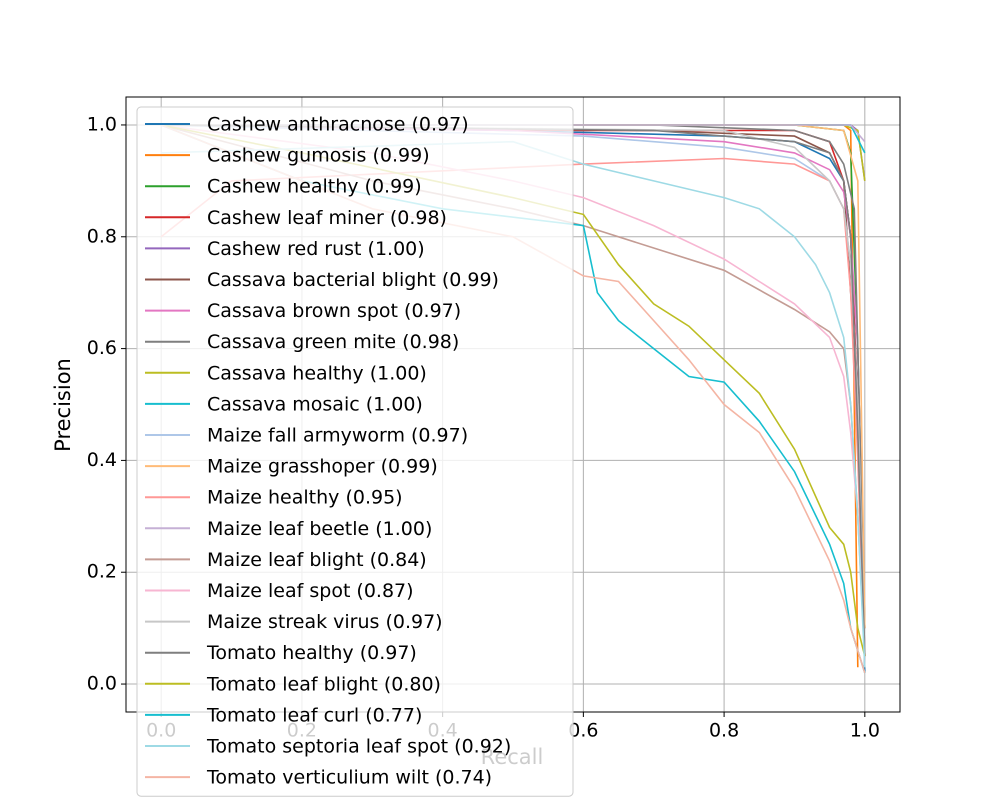 The image size is (1000, 800). Describe the element at coordinates (333, 342) in the screenshot. I see `legend-label: Cassava green mite (0.98)` at that location.